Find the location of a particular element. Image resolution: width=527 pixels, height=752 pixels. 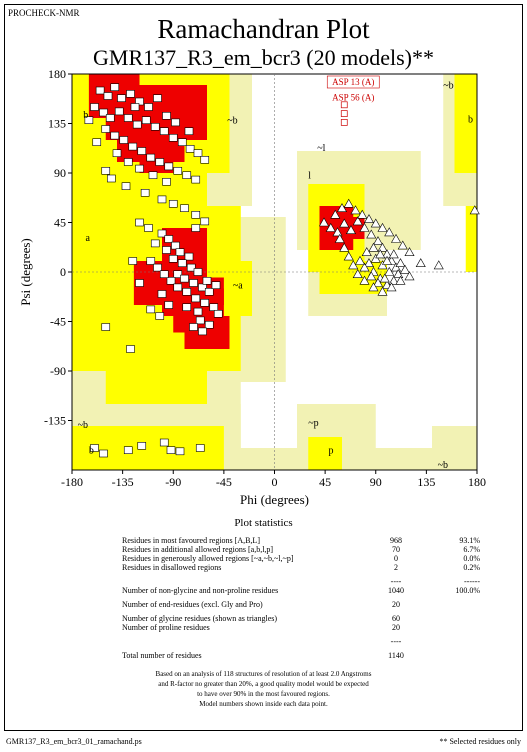

stats-count: 60 is located at coordinates (396, 618).